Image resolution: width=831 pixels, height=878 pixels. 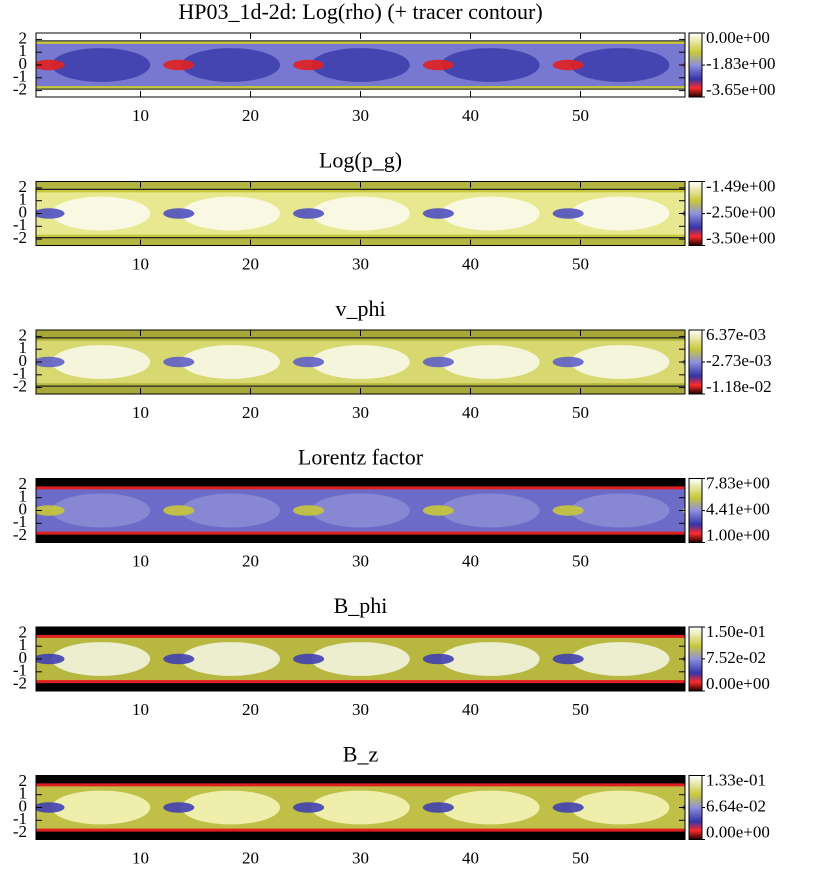 I want to click on colorbar-tick-label: 7.52e-02, so click(x=736, y=657).